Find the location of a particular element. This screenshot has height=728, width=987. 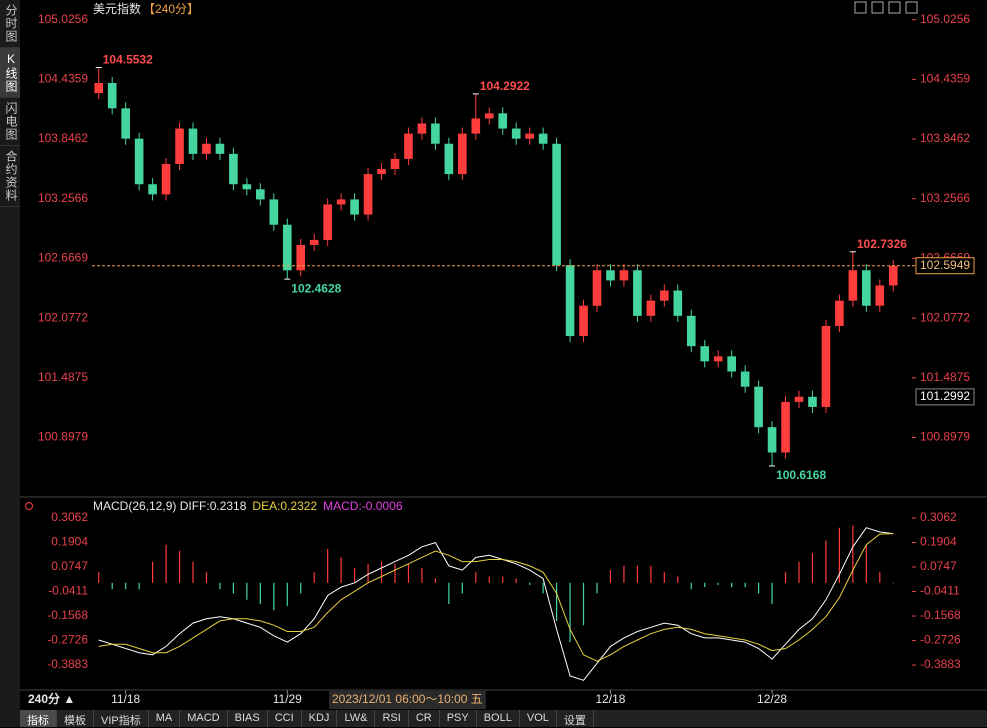

y-tick-label: -0.2726 is located at coordinates (67, 640).